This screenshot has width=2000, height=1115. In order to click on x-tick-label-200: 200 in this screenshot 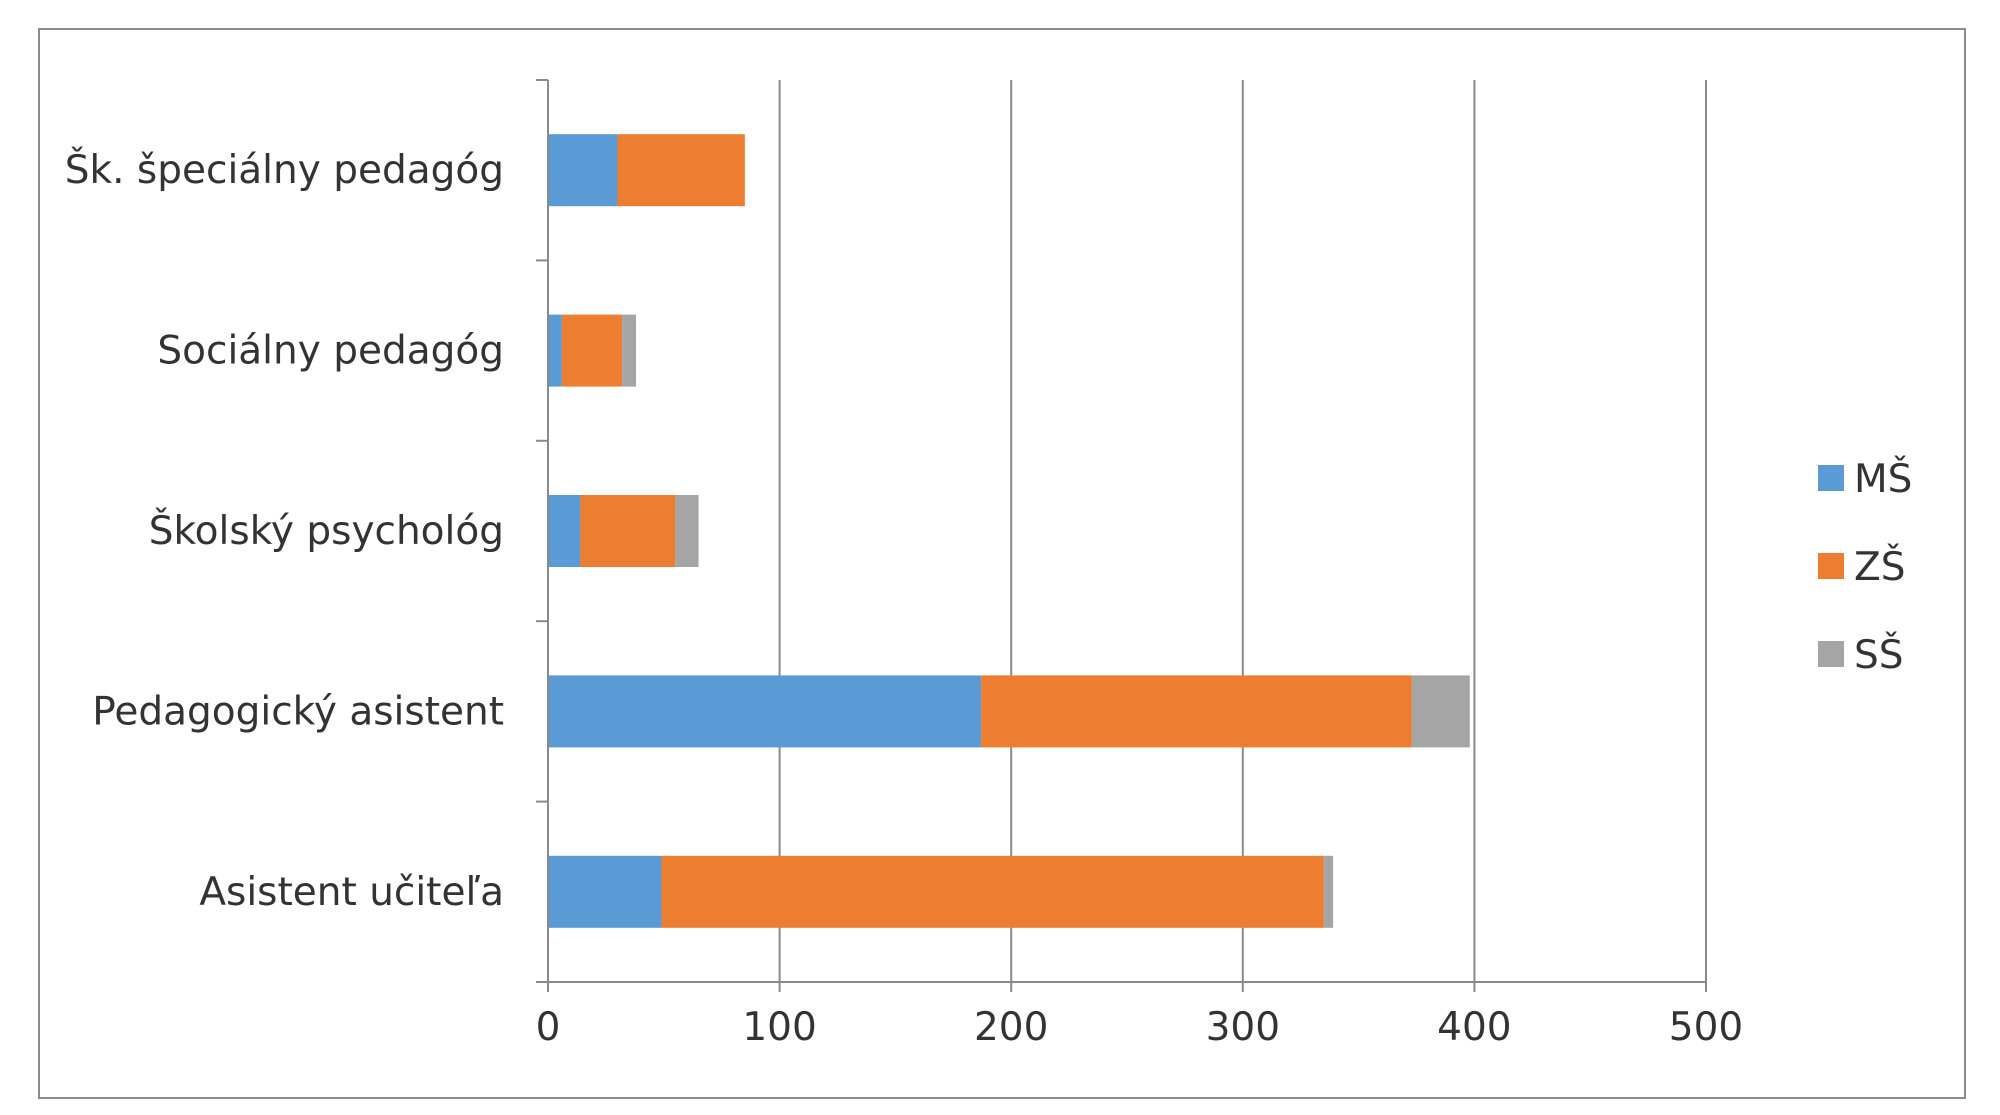, I will do `click(1011, 1027)`.